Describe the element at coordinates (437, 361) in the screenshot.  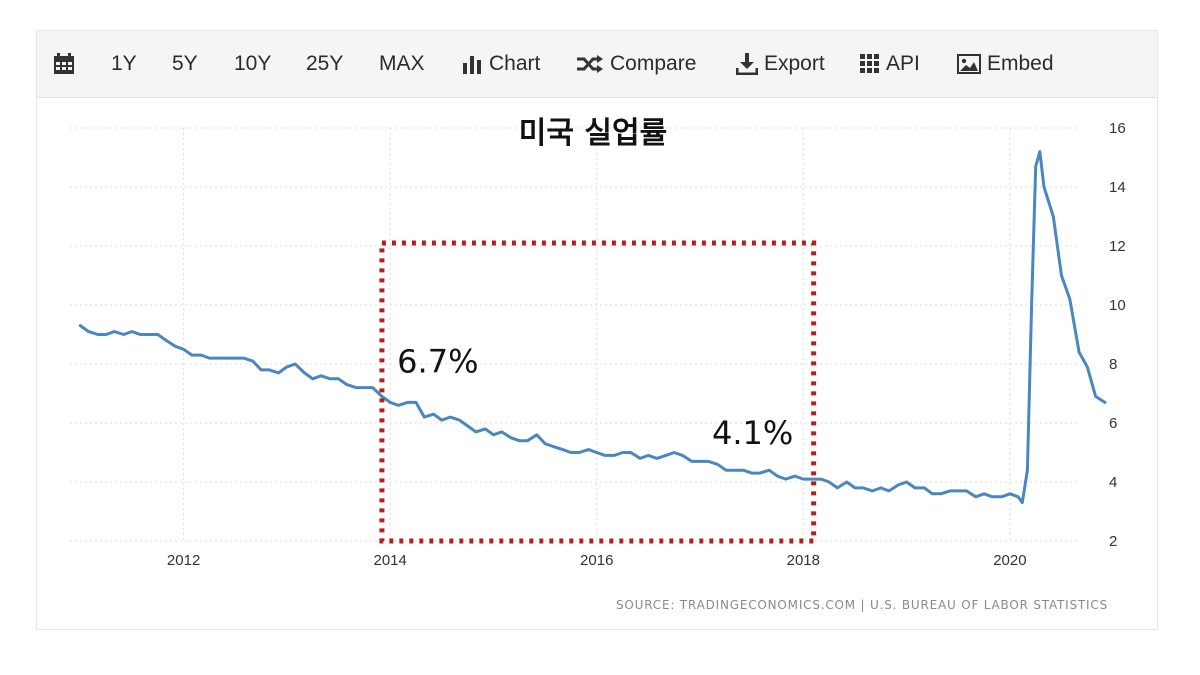
I see `data-label: 6.7%` at that location.